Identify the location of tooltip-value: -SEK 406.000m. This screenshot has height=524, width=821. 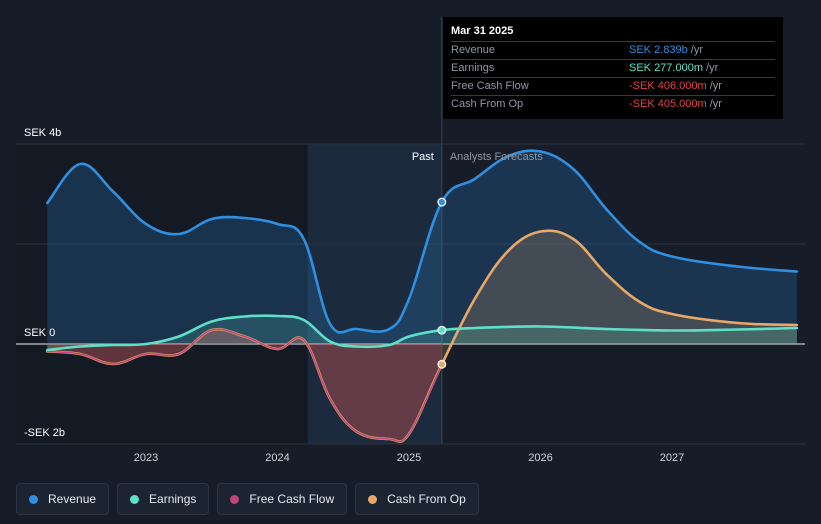
(668, 86).